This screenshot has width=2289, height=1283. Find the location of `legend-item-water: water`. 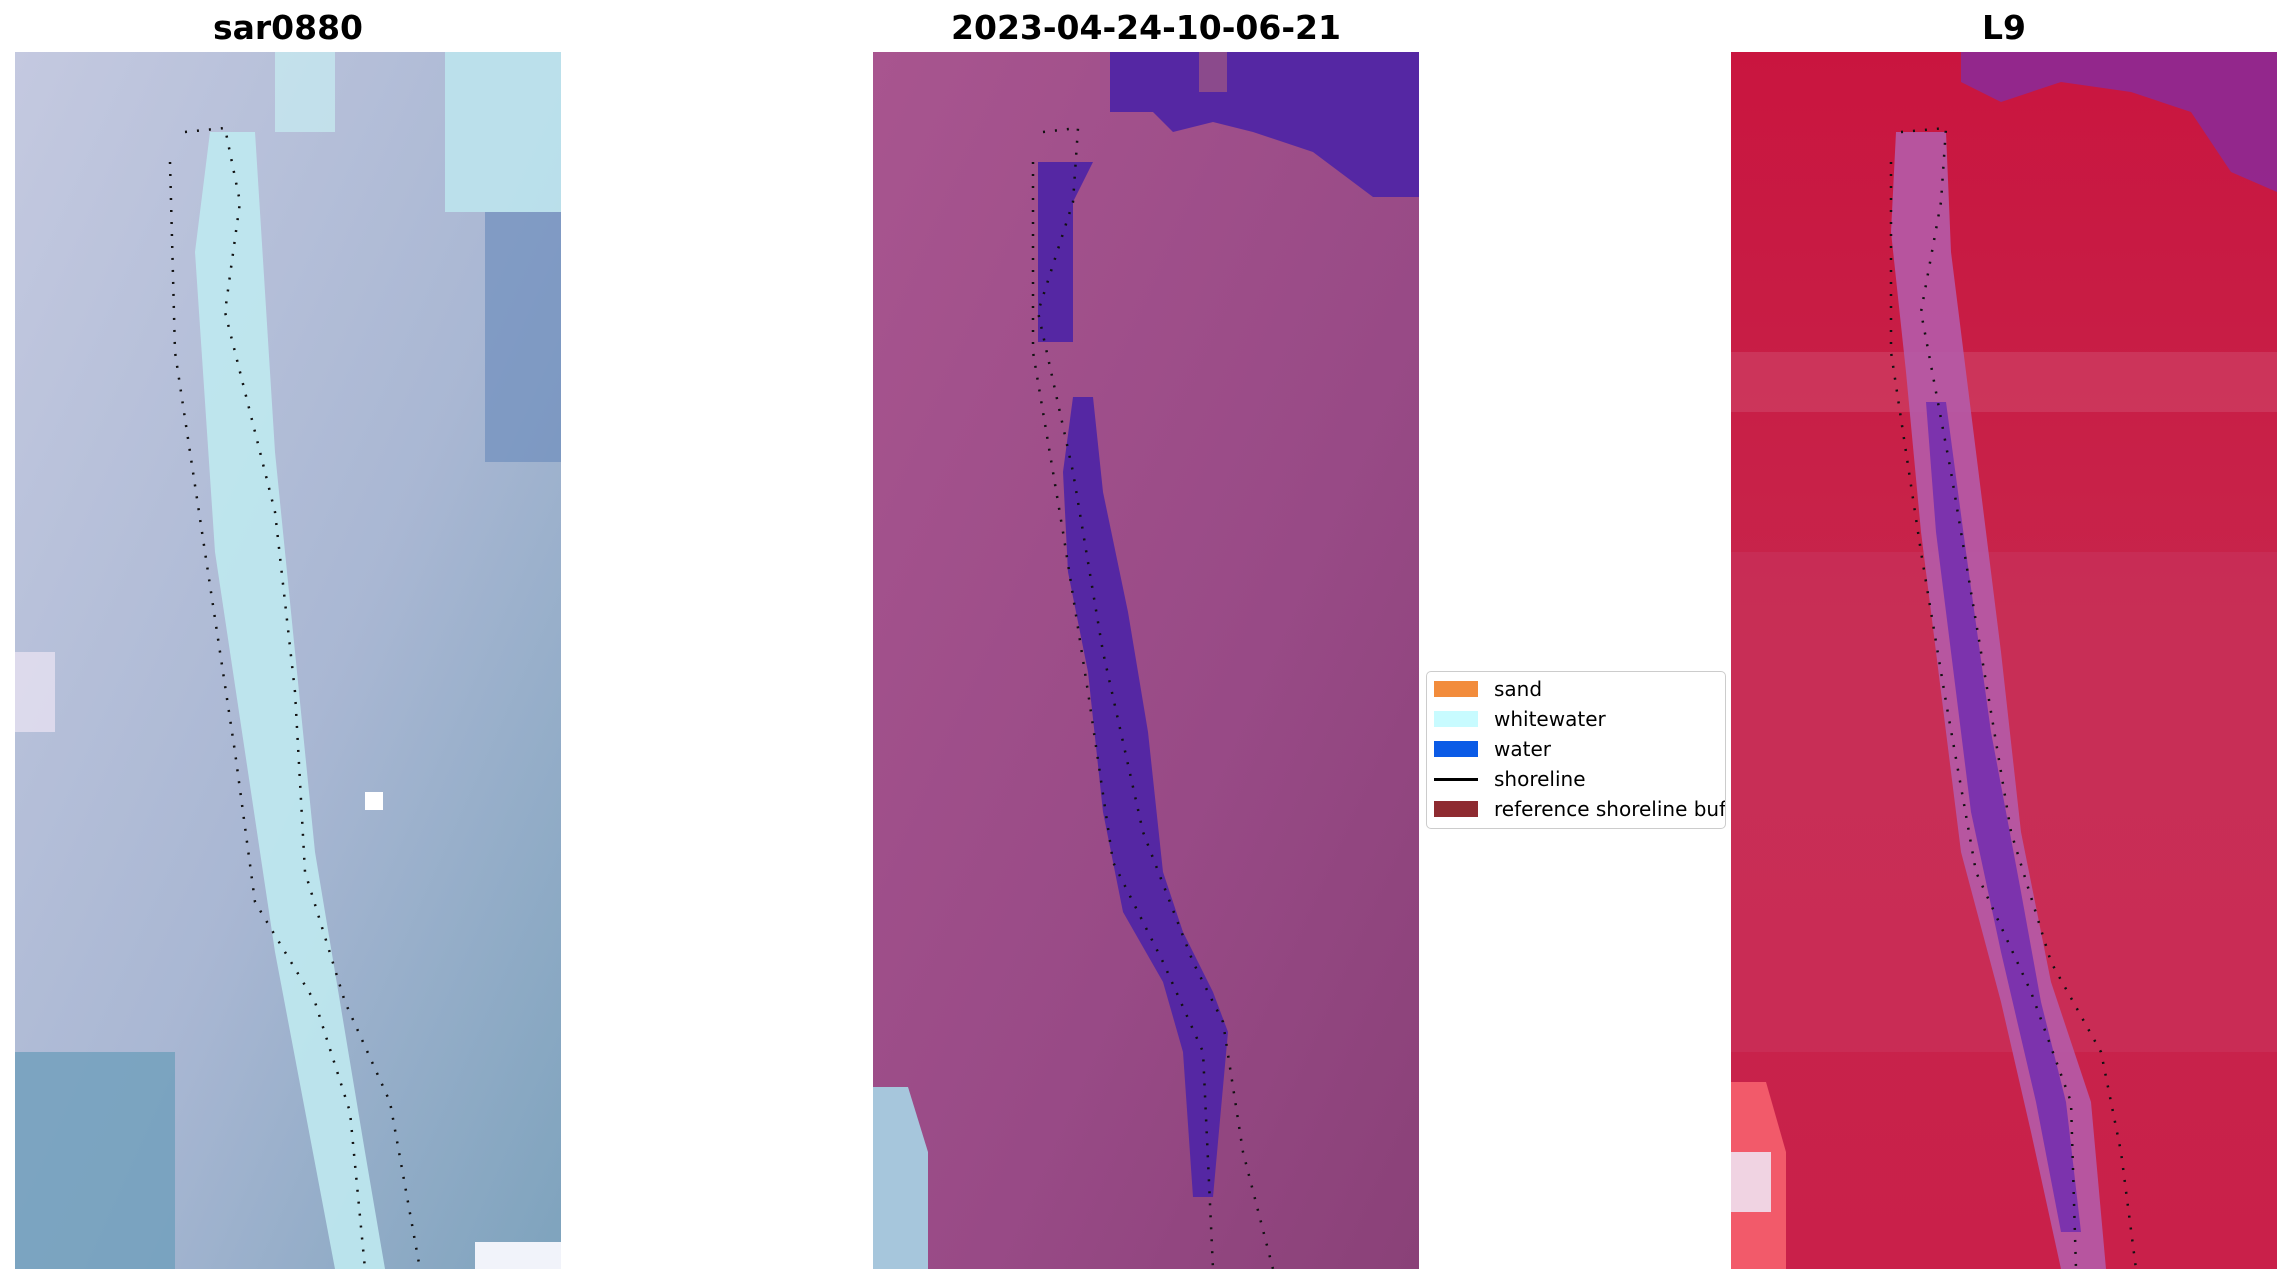

legend-item-water: water is located at coordinates (1492, 749).